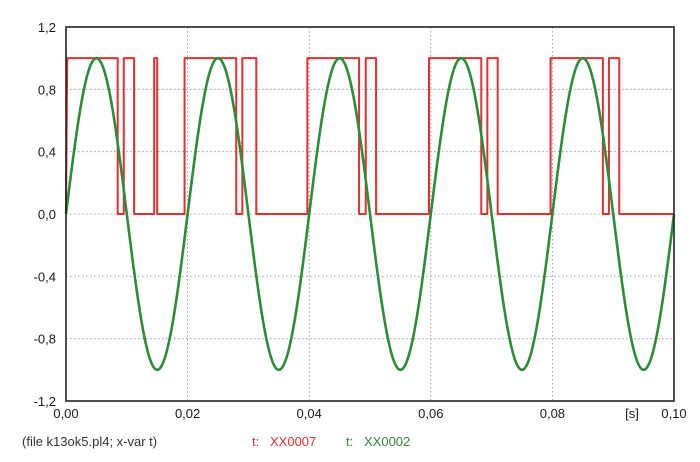 This screenshot has height=462, width=700. I want to click on y-tick-label: -1,2, so click(45, 401).